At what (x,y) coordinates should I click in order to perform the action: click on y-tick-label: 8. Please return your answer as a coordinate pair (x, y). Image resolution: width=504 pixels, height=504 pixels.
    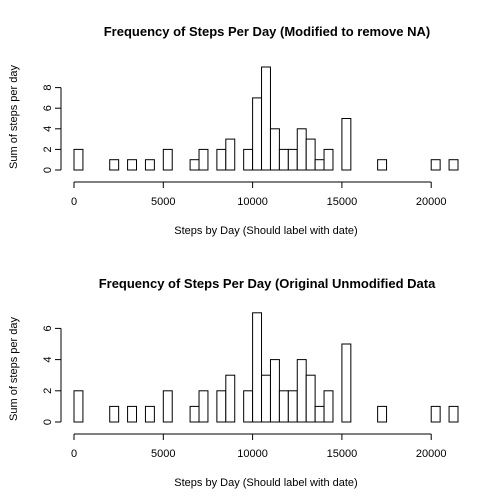
    Looking at the image, I should click on (48, 88).